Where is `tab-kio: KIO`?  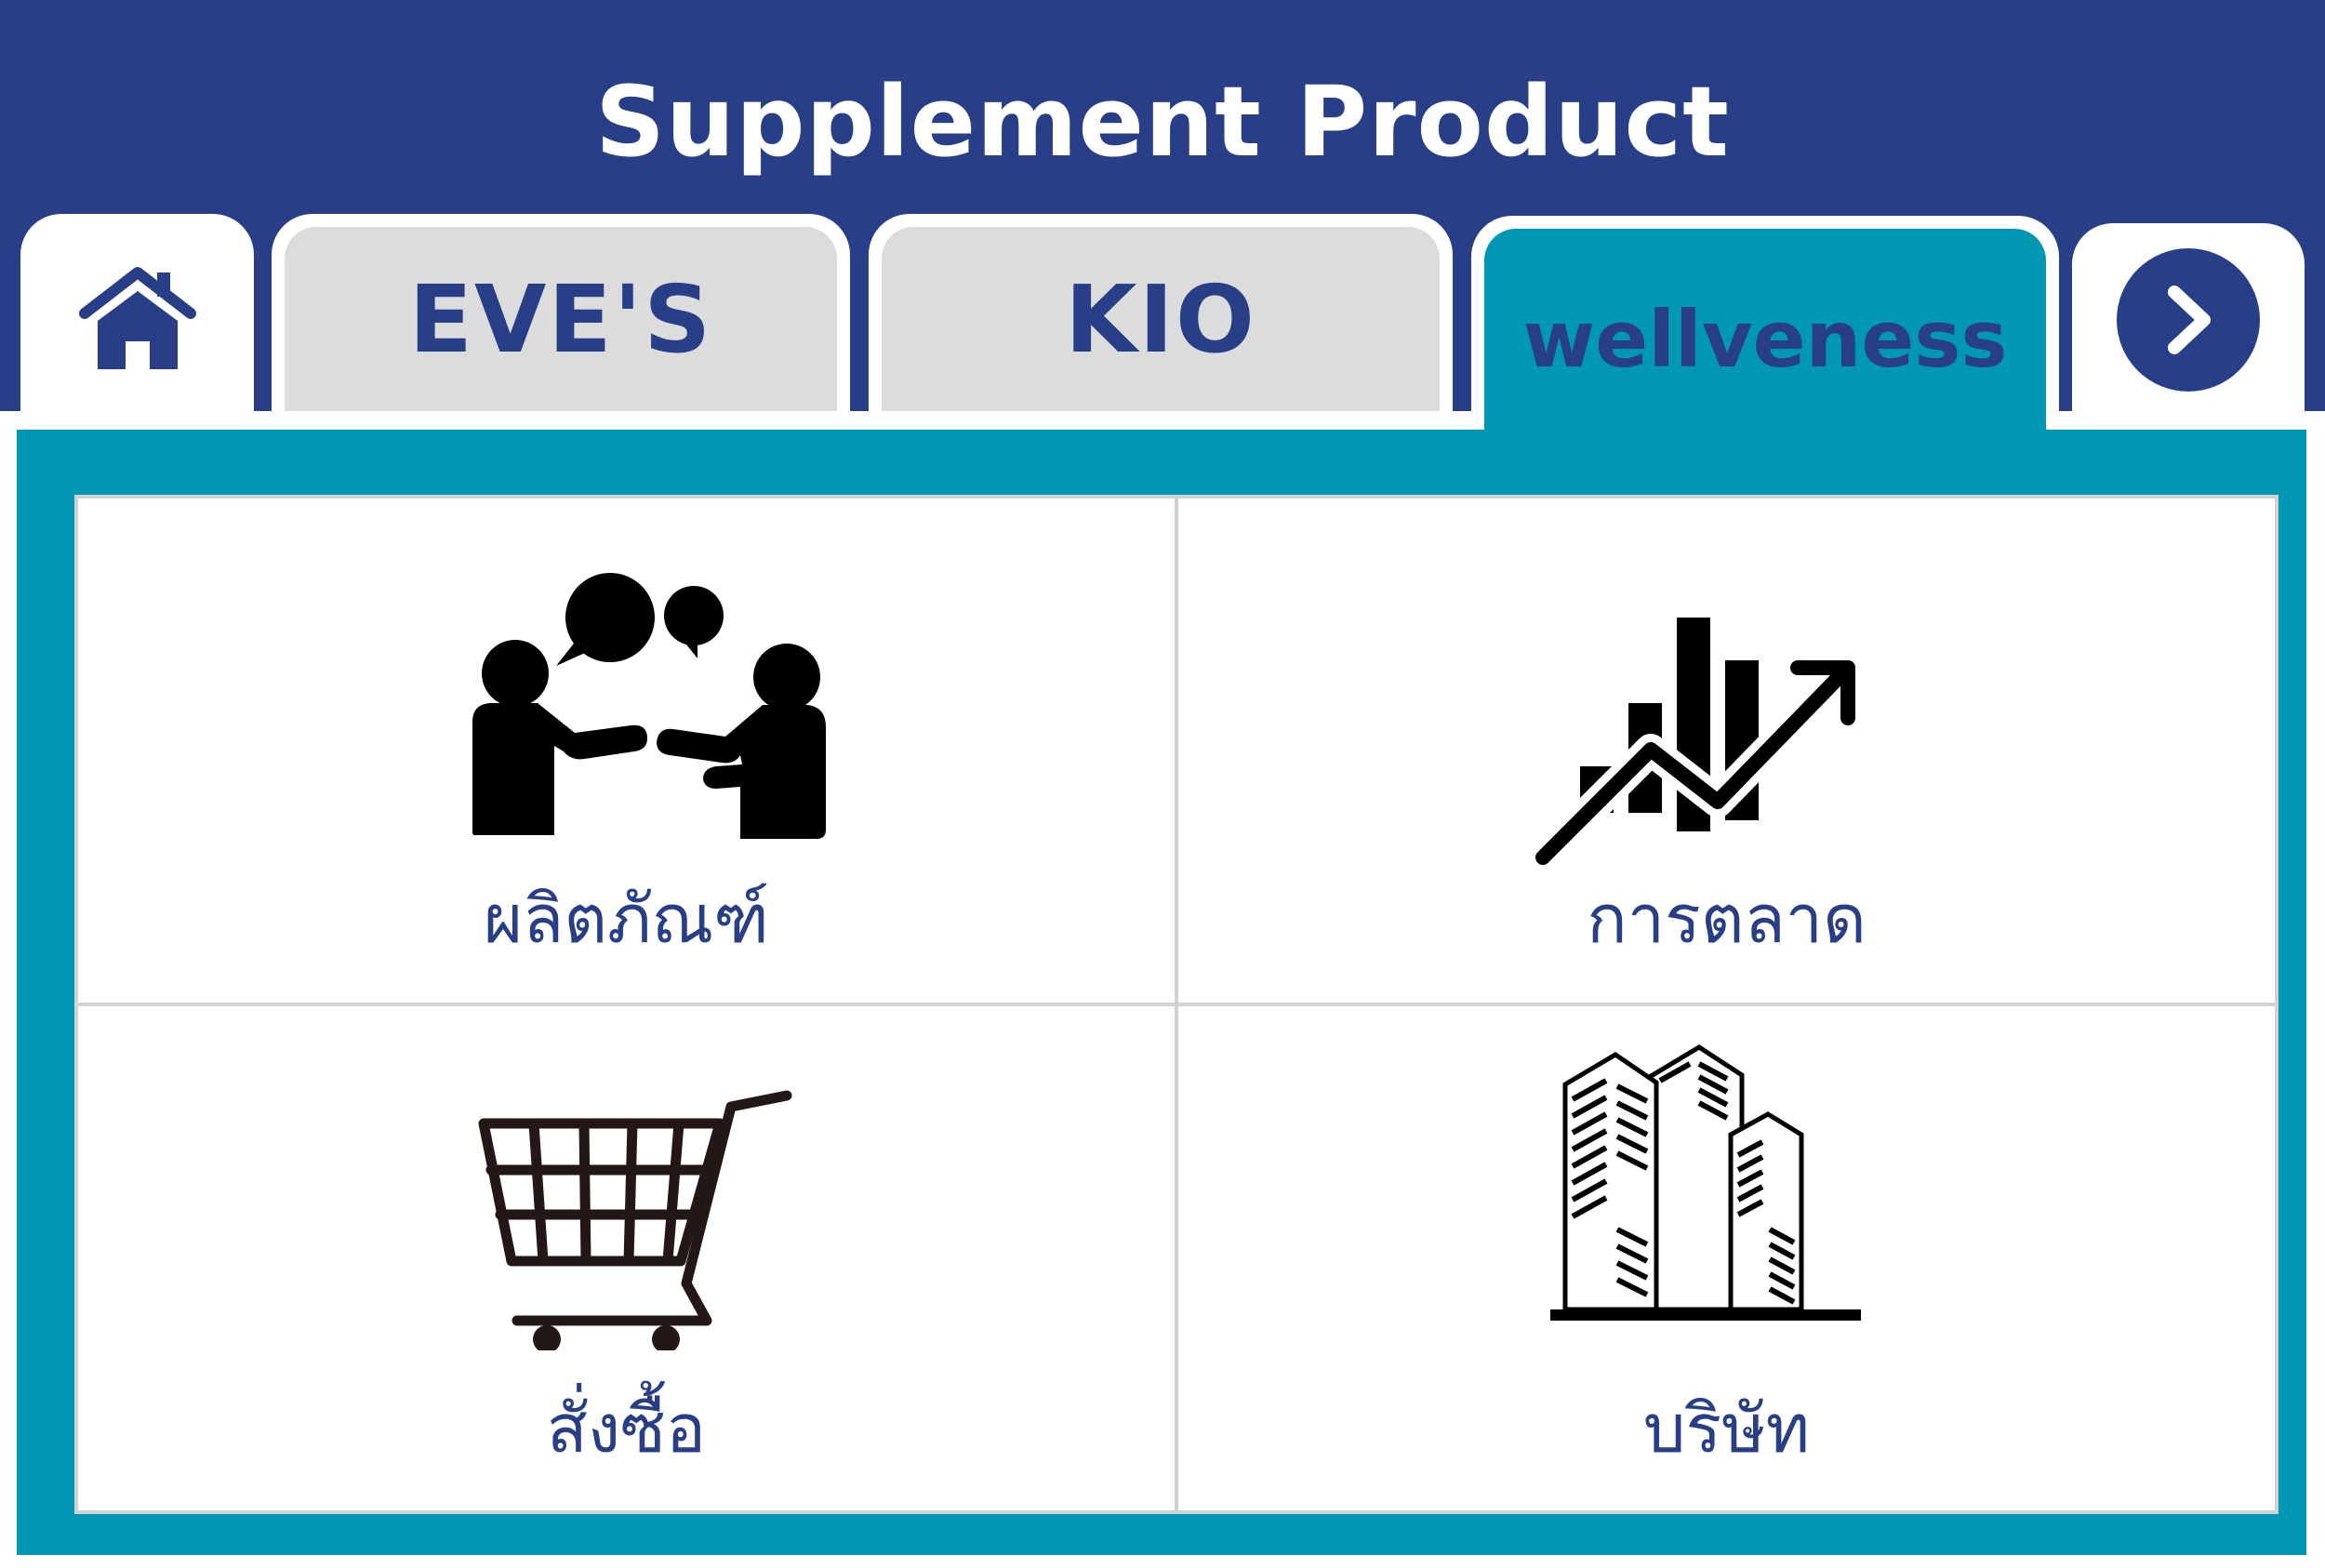
tab-kio: KIO is located at coordinates (1161, 312).